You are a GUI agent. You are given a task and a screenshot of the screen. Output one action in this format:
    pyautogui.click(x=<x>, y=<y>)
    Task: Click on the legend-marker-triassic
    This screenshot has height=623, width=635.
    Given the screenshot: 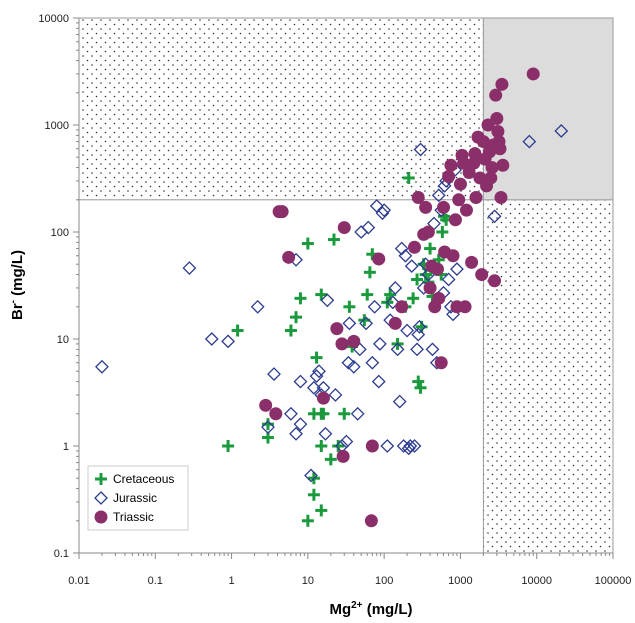 What is the action you would take?
    pyautogui.click(x=101, y=517)
    